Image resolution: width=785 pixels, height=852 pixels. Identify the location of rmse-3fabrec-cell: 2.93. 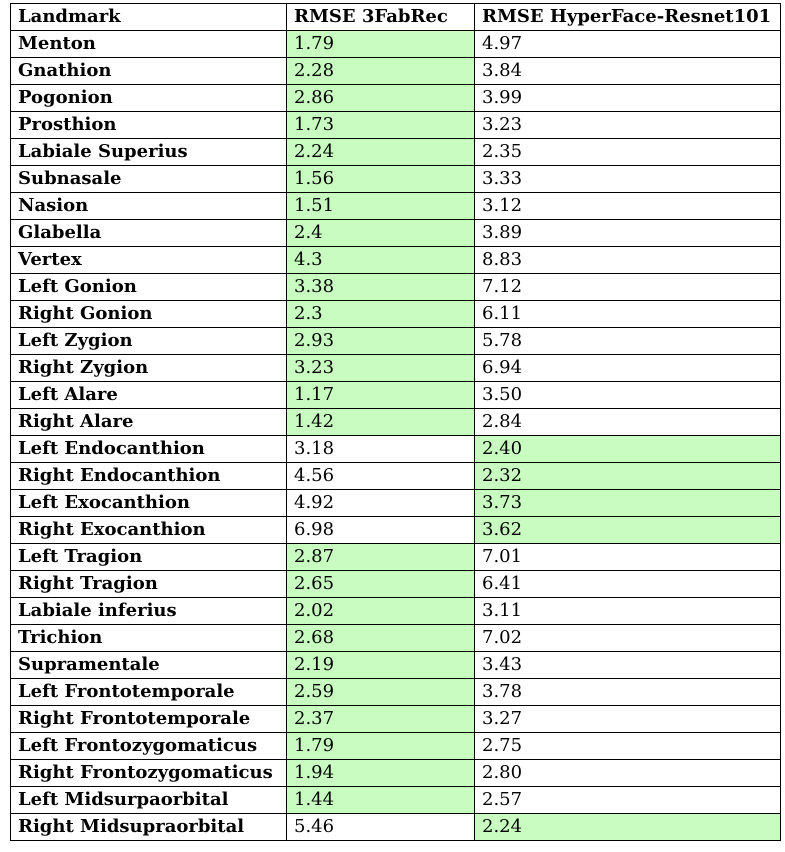
(380, 341).